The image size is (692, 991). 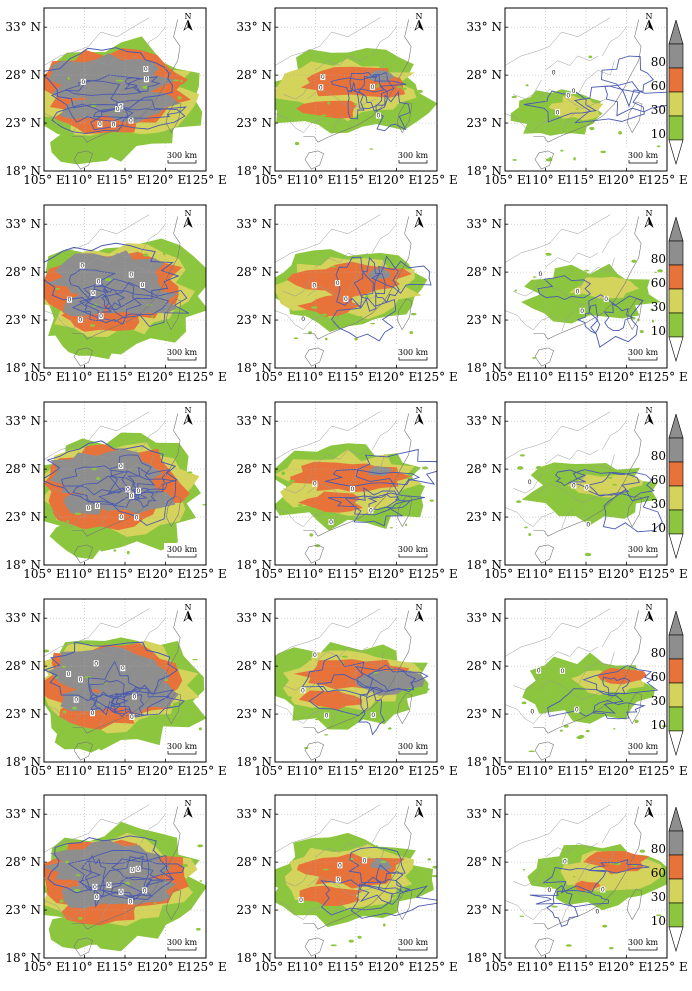 I want to click on colorbar-tick-label: 60, so click(x=658, y=86).